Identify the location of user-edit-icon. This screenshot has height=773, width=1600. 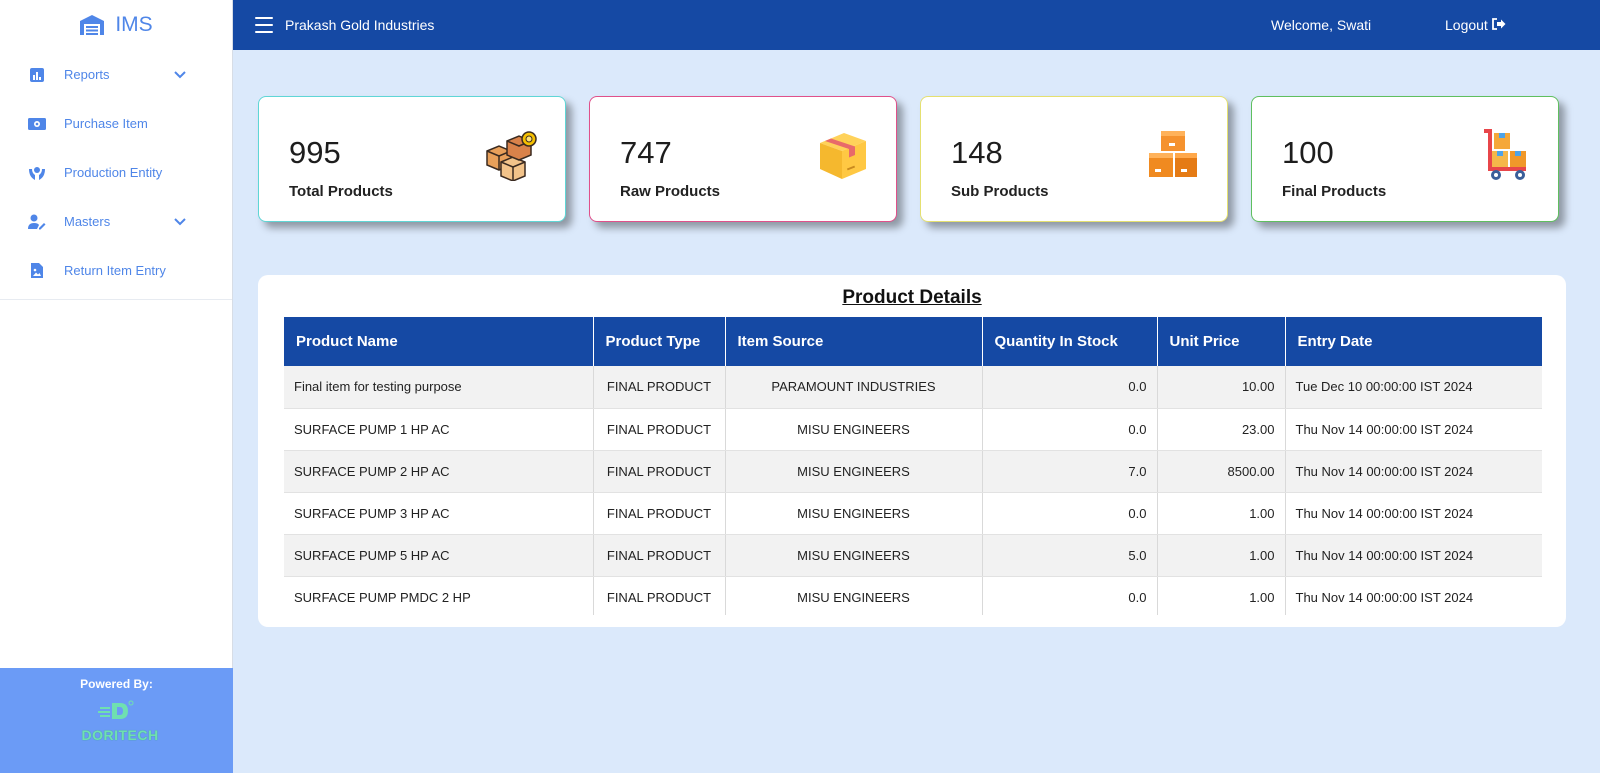
(37, 222).